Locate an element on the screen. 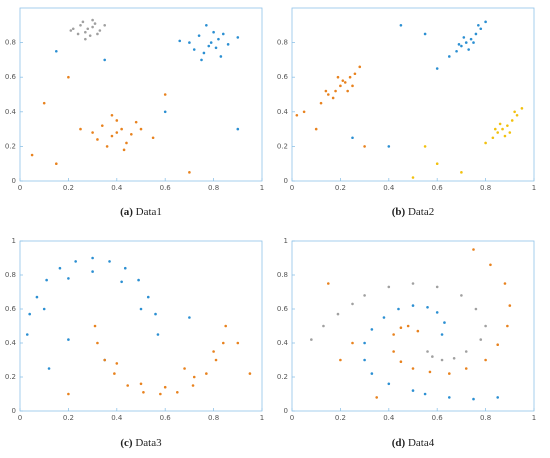  caption-title: Data2 is located at coordinates (421, 212).